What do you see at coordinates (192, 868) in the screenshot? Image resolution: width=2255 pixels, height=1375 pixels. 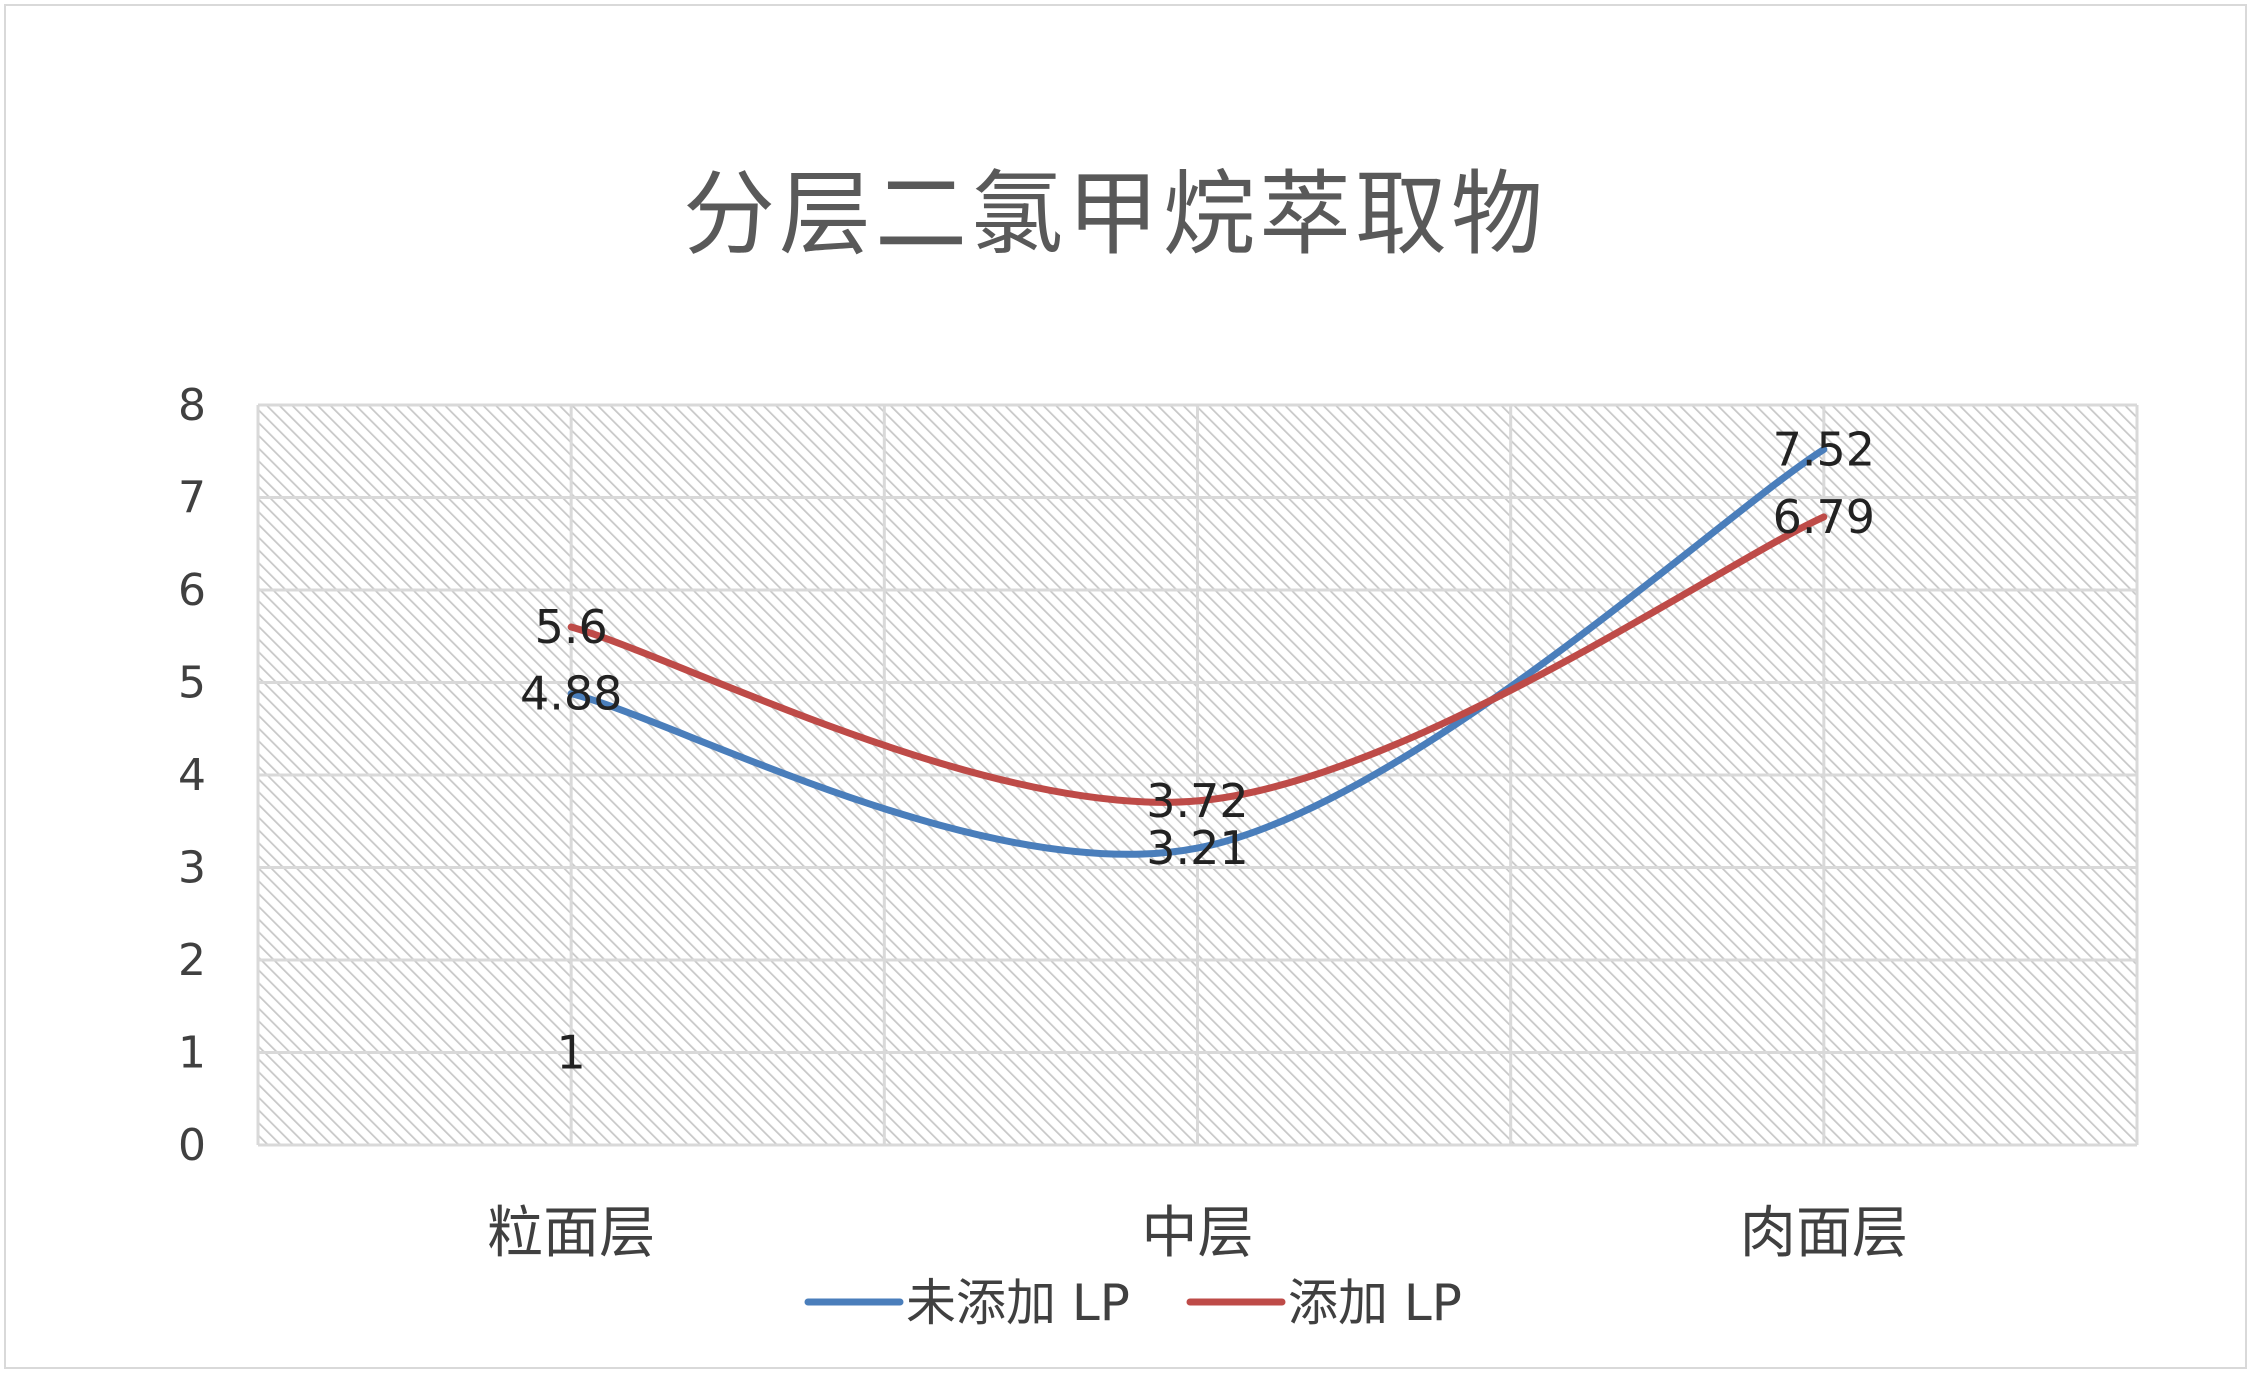 I see `y-tick-label: 3` at bounding box center [192, 868].